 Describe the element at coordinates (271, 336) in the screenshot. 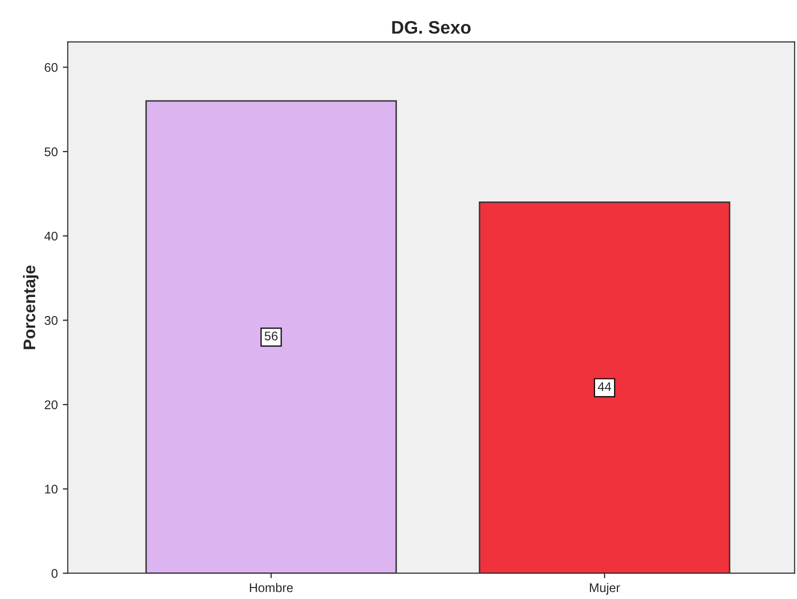

I see `data-label: 56` at that location.